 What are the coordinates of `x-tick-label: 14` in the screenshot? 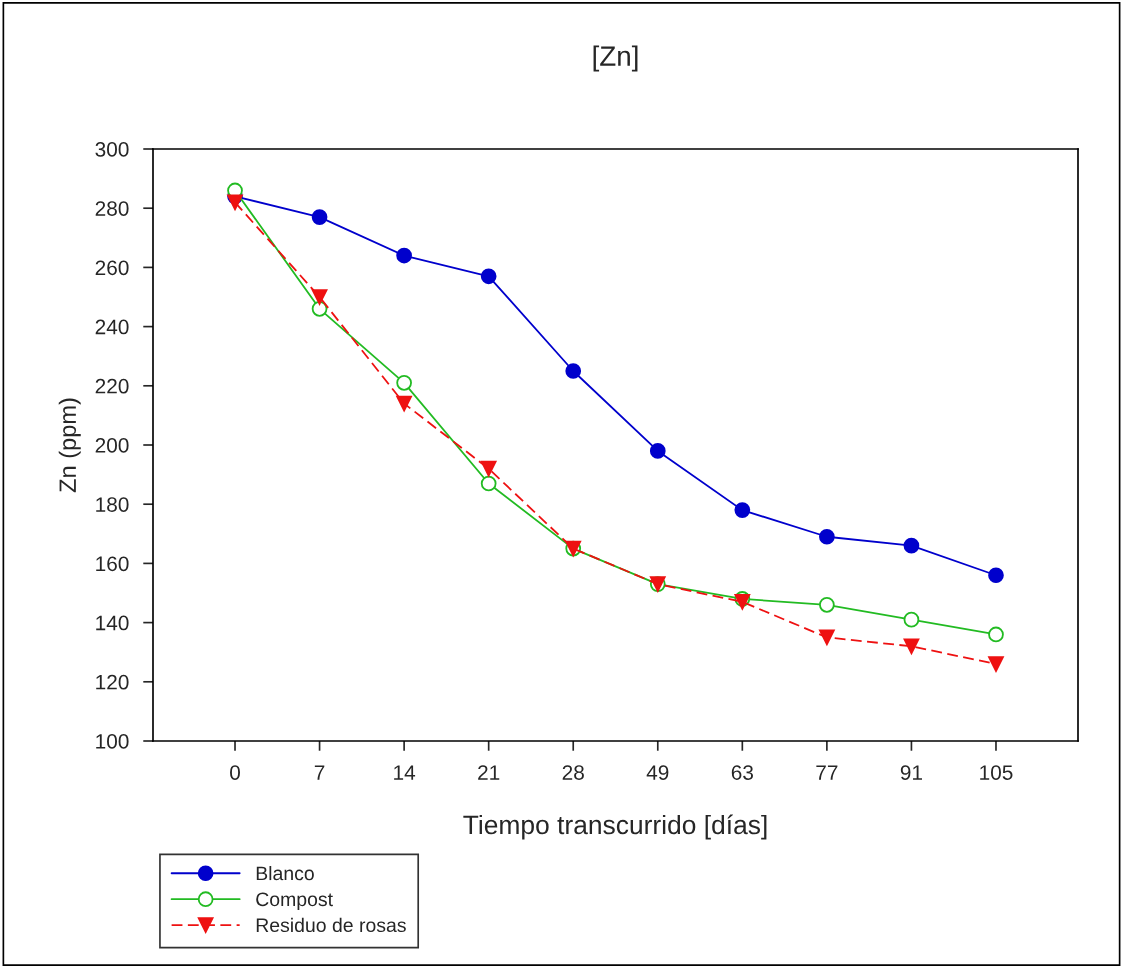 It's located at (405, 772).